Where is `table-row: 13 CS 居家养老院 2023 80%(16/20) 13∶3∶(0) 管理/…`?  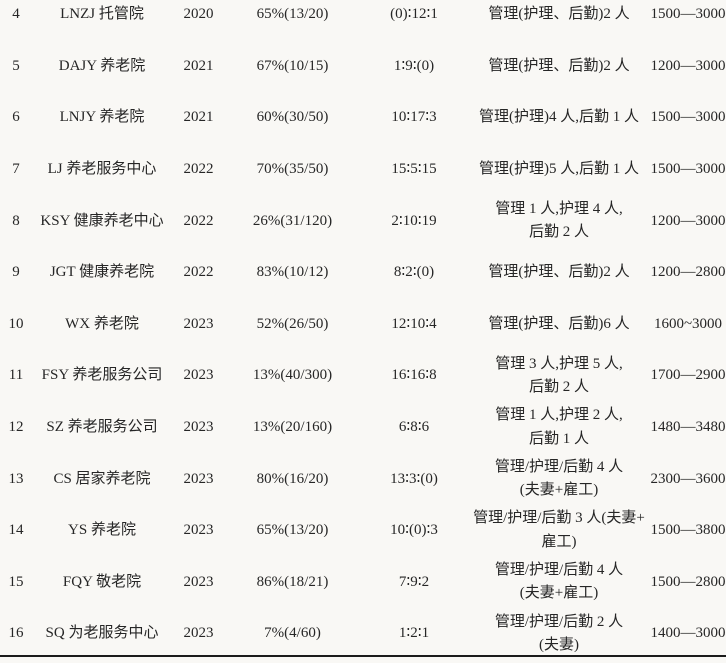
table-row: 13 CS 居家养老院 2023 80%(16/20) 13∶3∶(0) 管理/… is located at coordinates (363, 479).